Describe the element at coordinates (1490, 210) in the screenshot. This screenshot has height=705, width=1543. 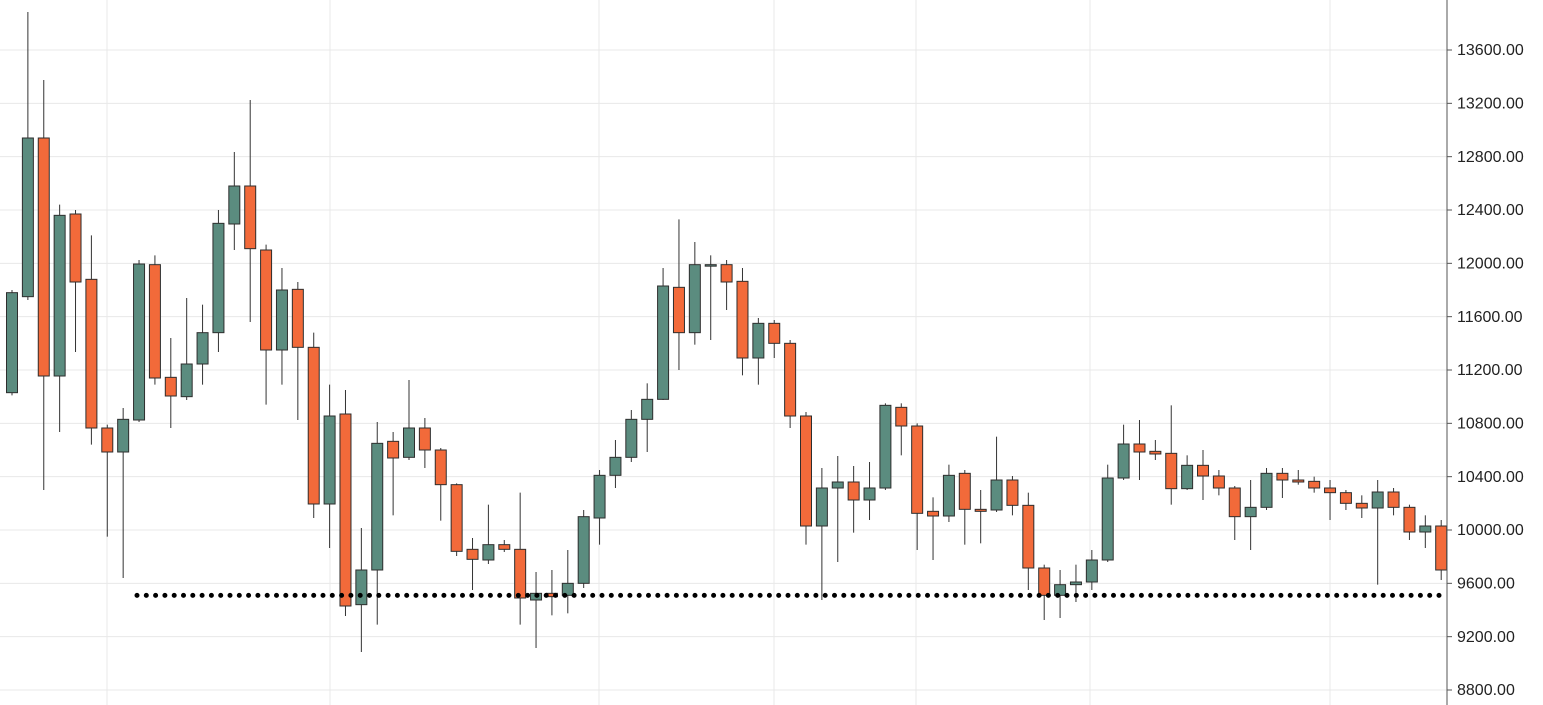
I see `y-tick-label: 12400.00` at that location.